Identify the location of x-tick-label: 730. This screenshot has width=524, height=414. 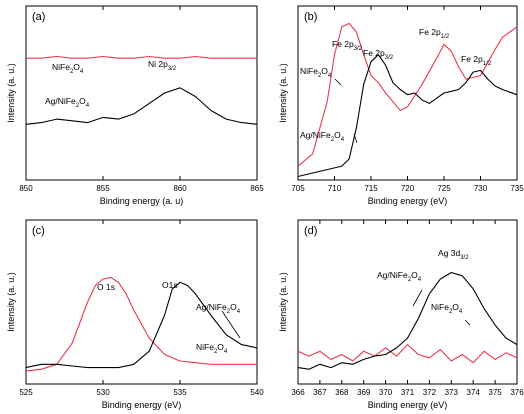
(481, 188).